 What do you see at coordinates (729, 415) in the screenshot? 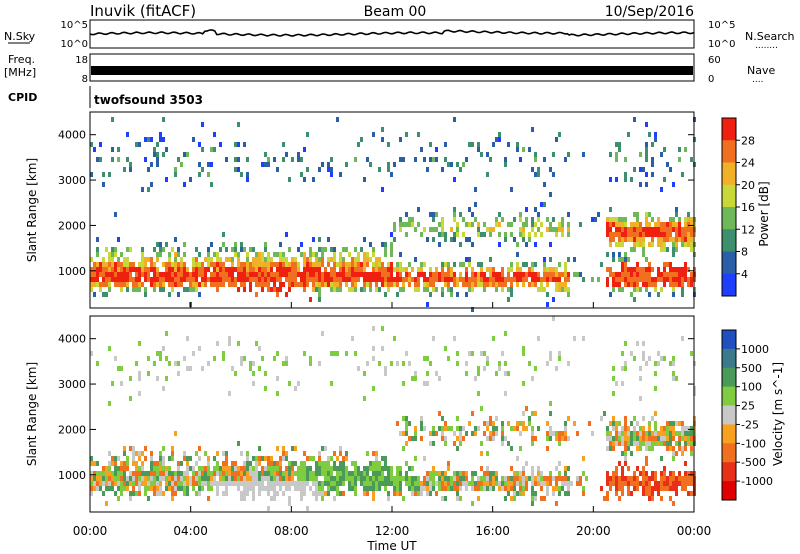
I see `colorbar-frame` at bounding box center [729, 415].